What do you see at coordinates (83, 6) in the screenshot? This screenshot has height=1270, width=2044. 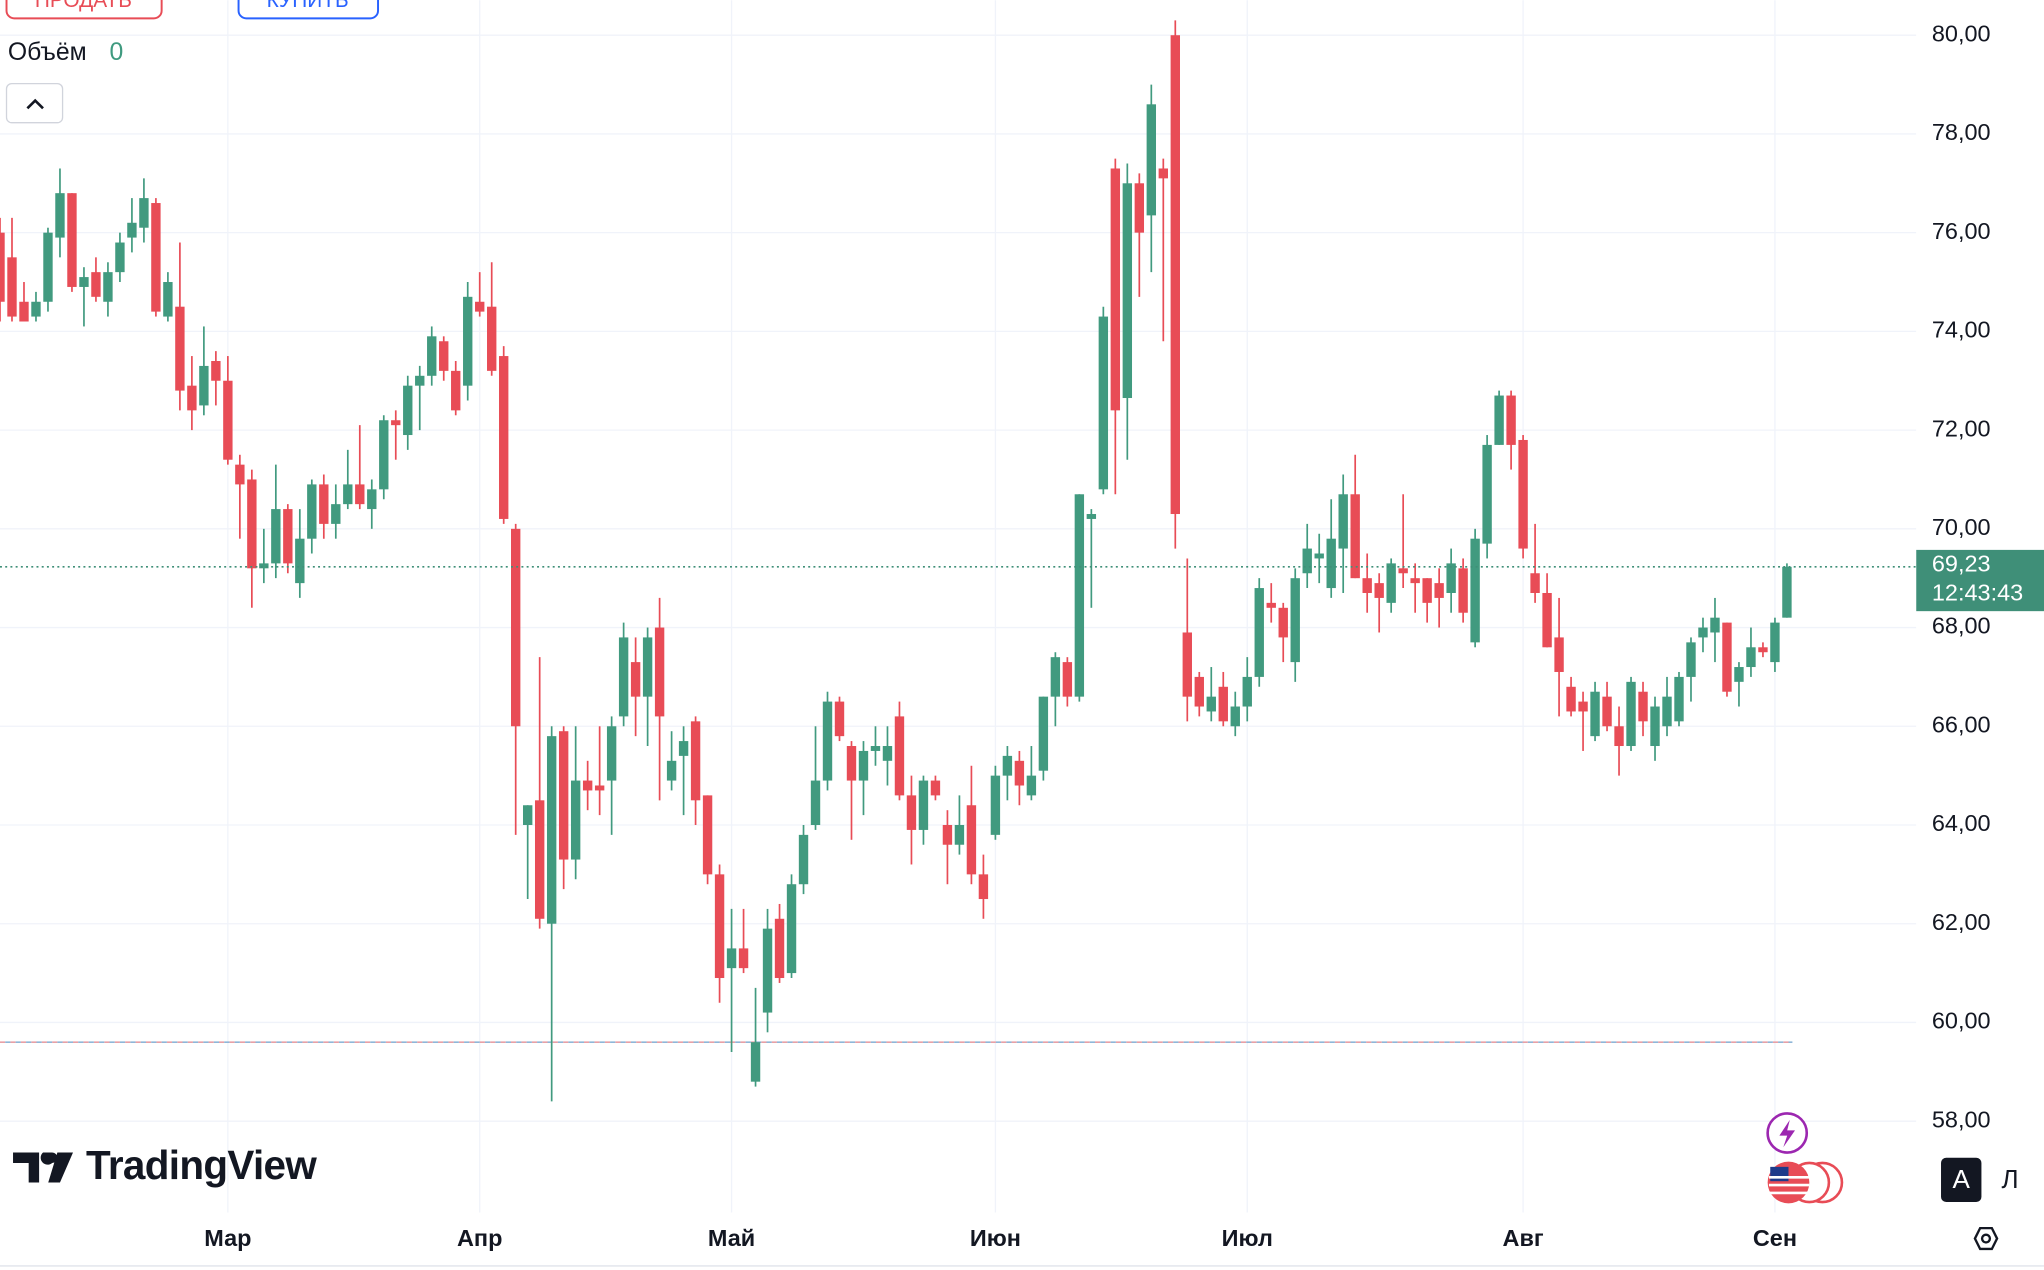 I see `sell-label: ПРОДАТЬ` at bounding box center [83, 6].